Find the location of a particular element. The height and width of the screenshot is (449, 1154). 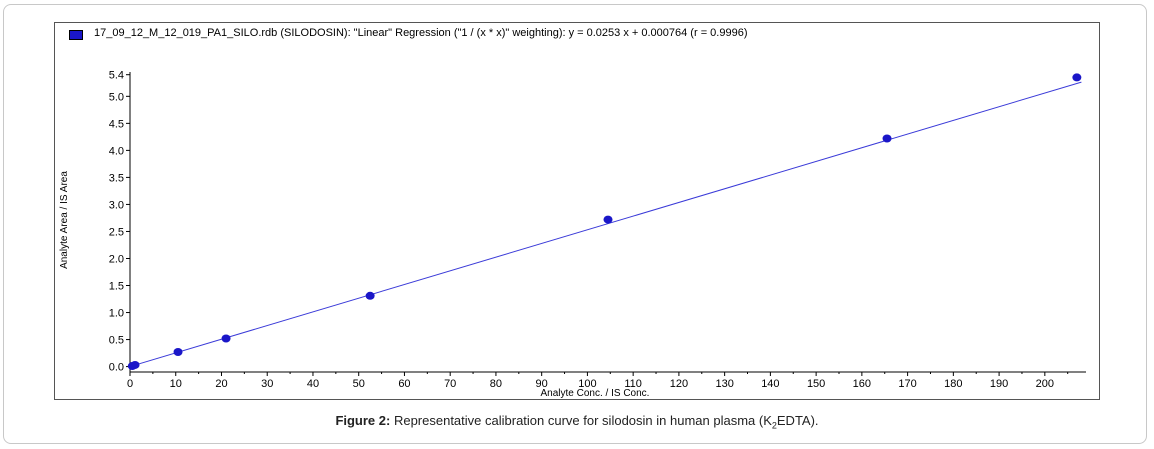

legend-swatch is located at coordinates (76, 35).